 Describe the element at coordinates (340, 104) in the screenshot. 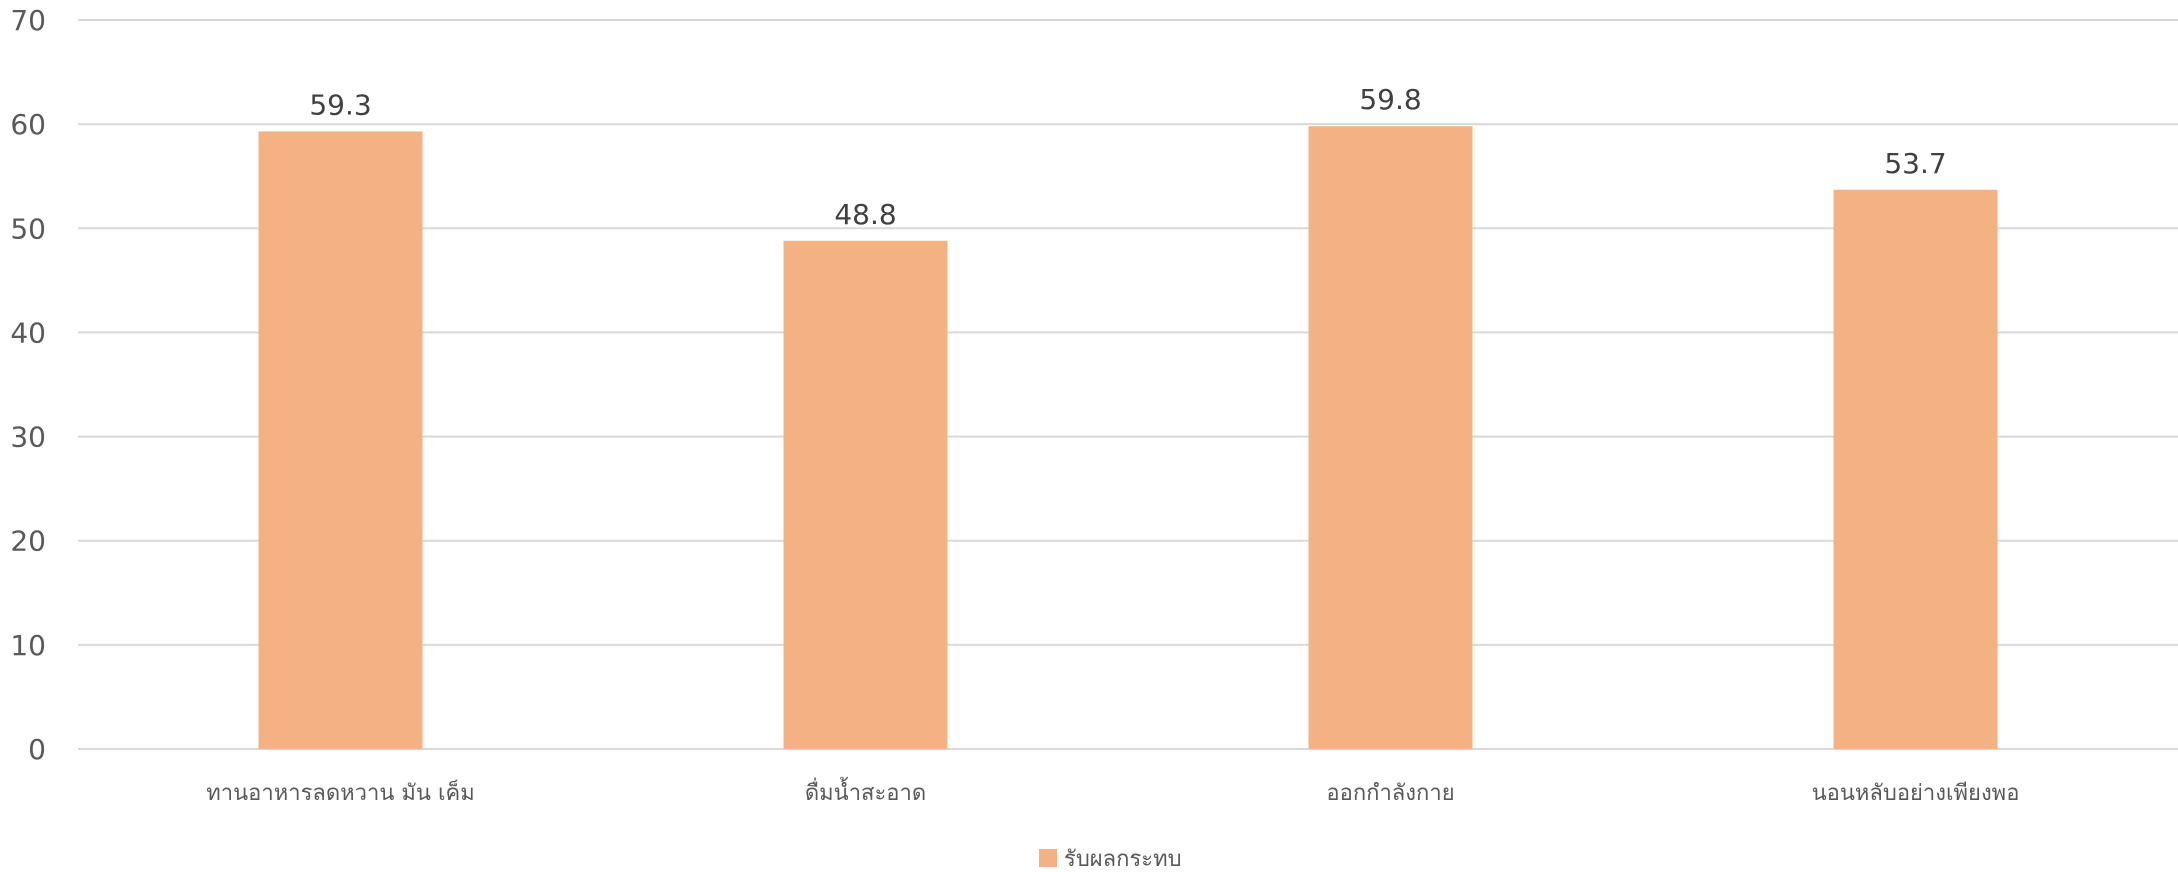

I see `data-label: 59.3` at that location.